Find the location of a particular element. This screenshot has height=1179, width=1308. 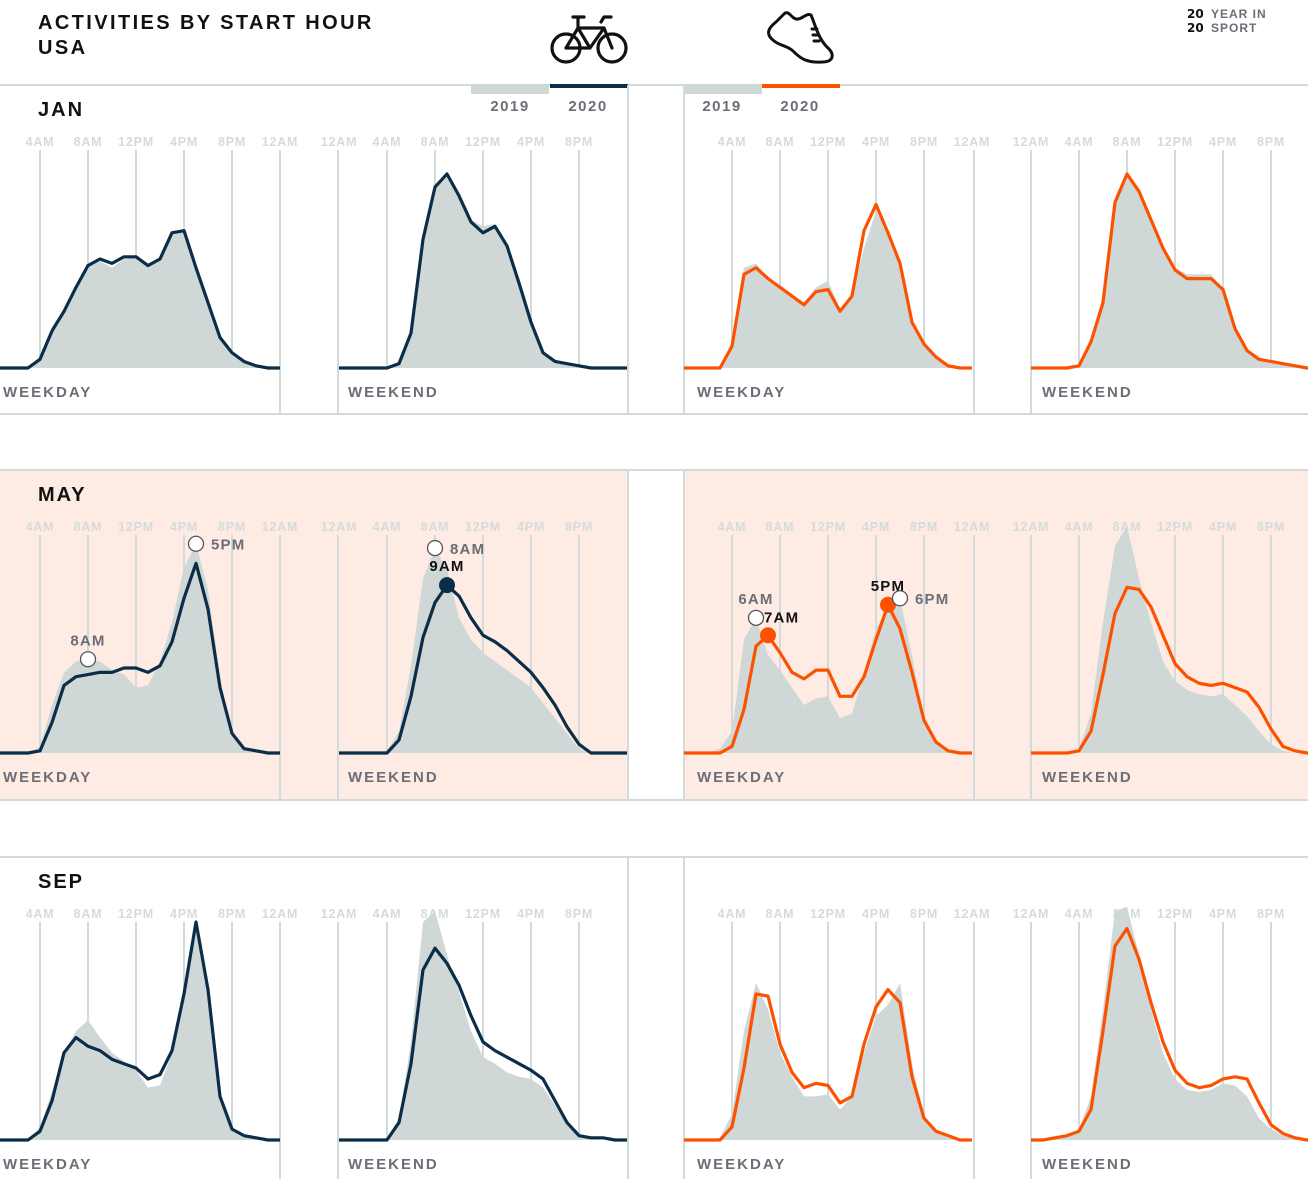

legend-run-2020-label: 2020 is located at coordinates (799, 106).